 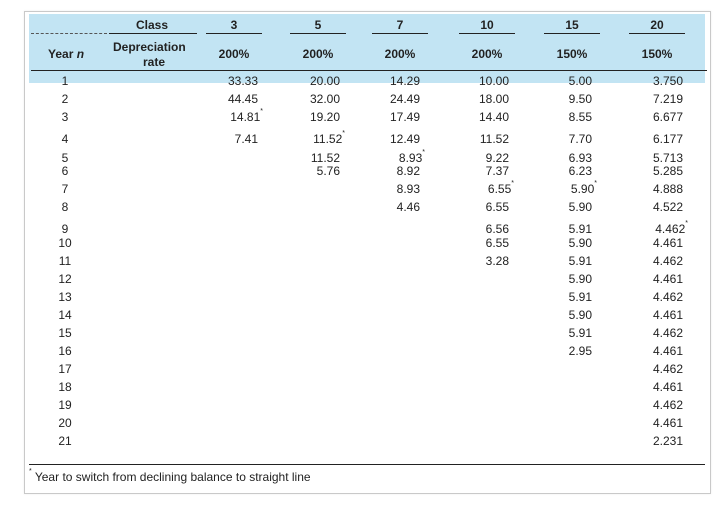 I want to click on year-cell: 9, so click(x=65, y=229).